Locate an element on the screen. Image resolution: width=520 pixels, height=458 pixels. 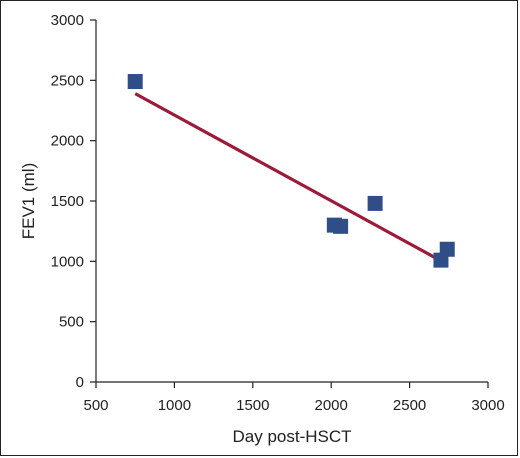
x-tick-label: 1000 is located at coordinates (174, 405).